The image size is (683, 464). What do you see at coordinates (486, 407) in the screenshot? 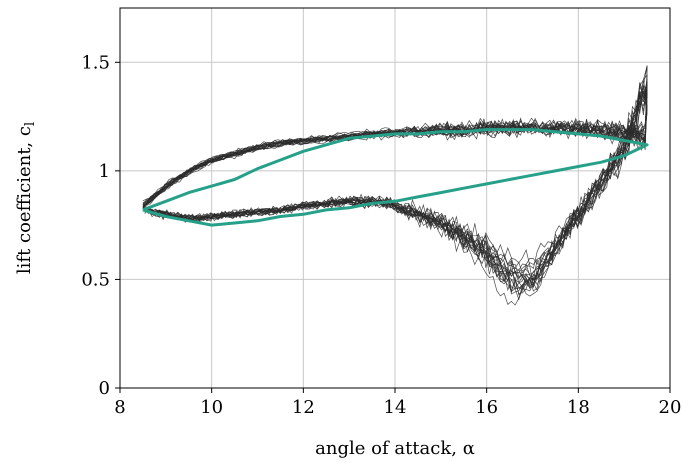
I see `x-tick-label: 16` at bounding box center [486, 407].